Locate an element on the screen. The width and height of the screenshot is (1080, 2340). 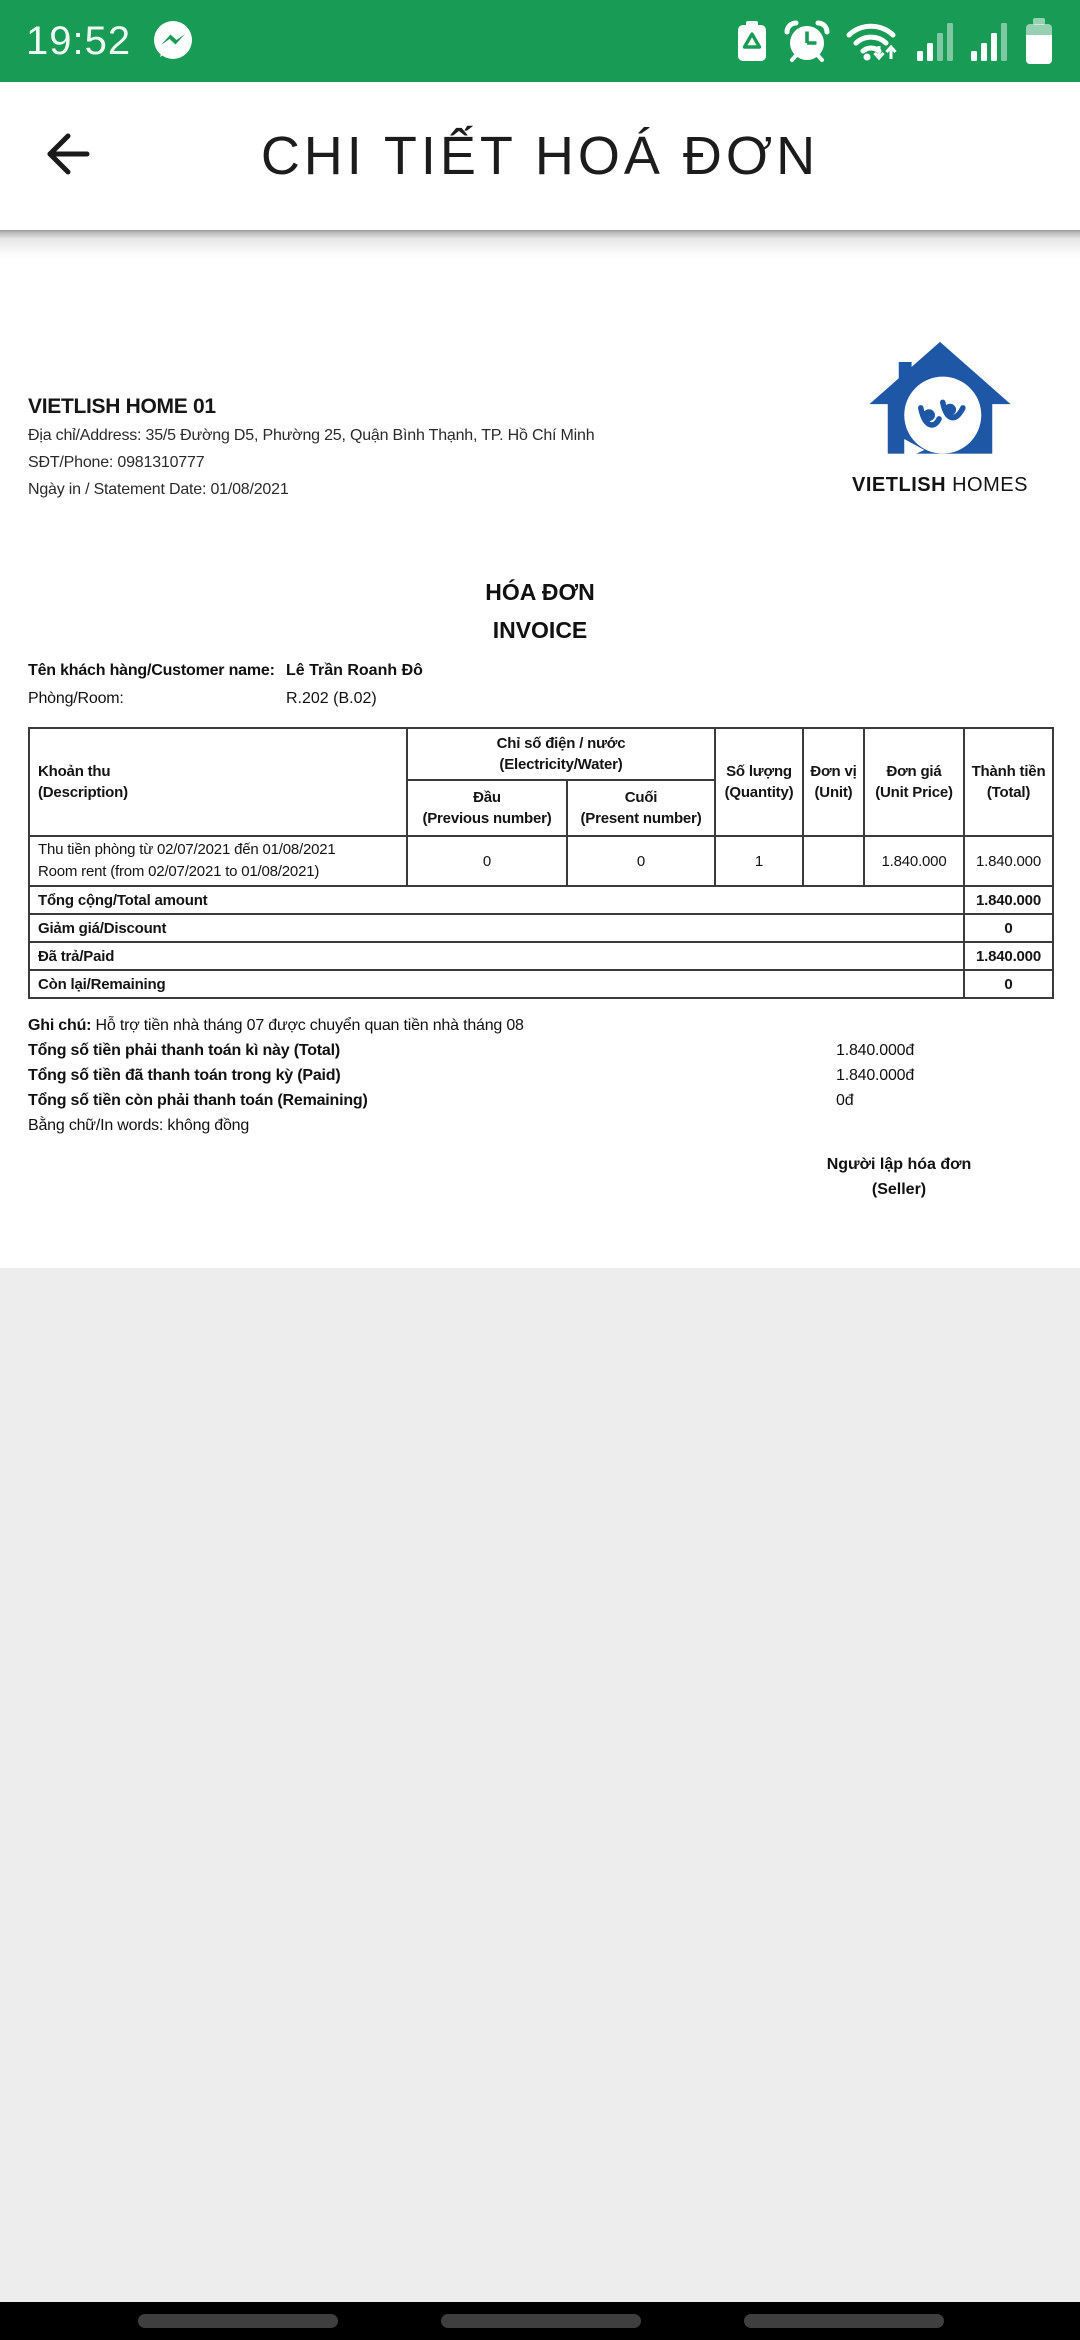
summary-label: Đã trả/Paid is located at coordinates (496, 956).